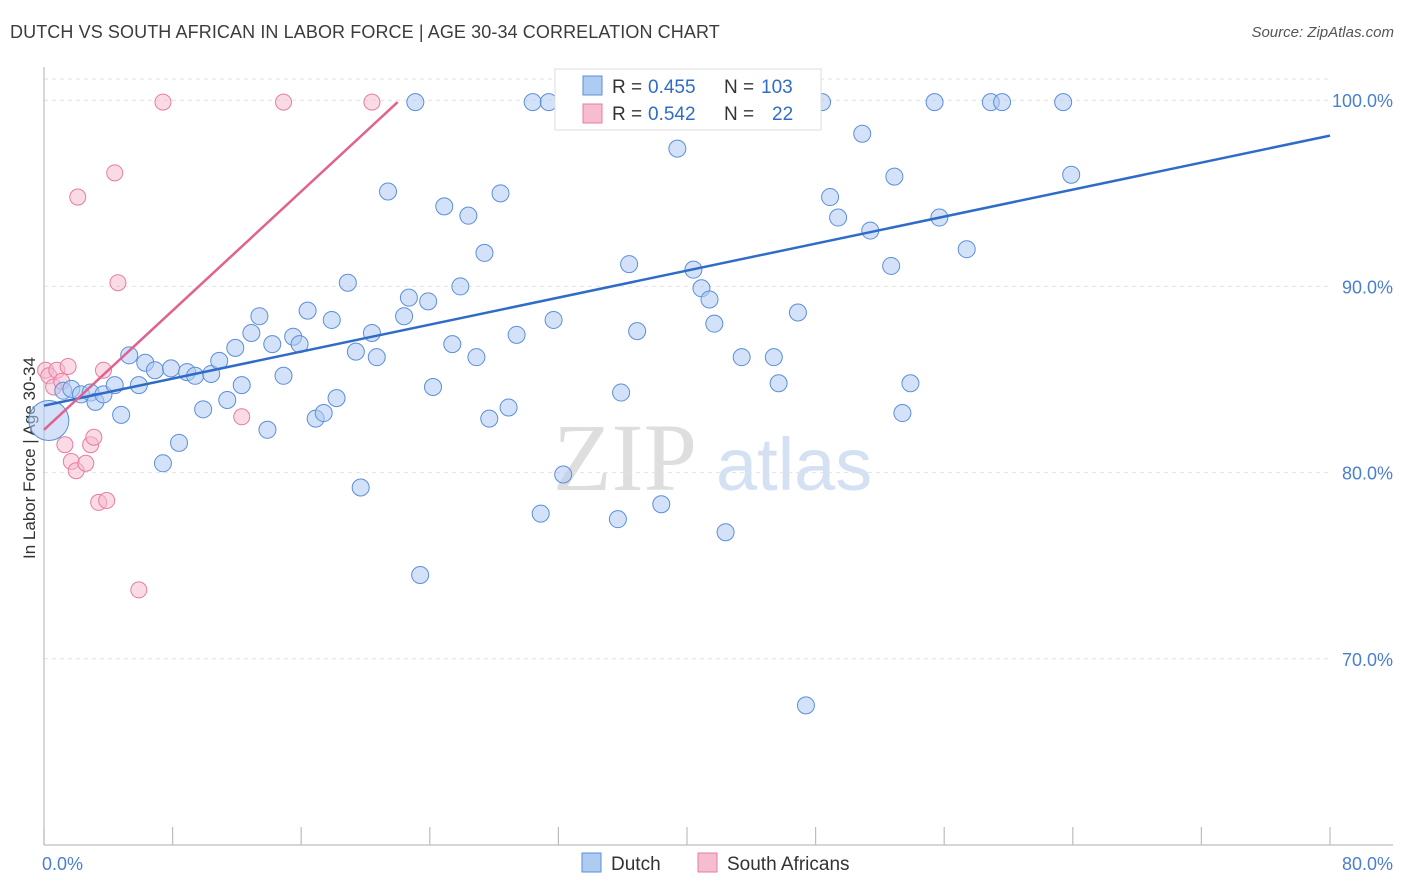  What do you see at coordinates (591, 862) in the screenshot?
I see `bottom-legend-dutch-swatch` at bounding box center [591, 862].